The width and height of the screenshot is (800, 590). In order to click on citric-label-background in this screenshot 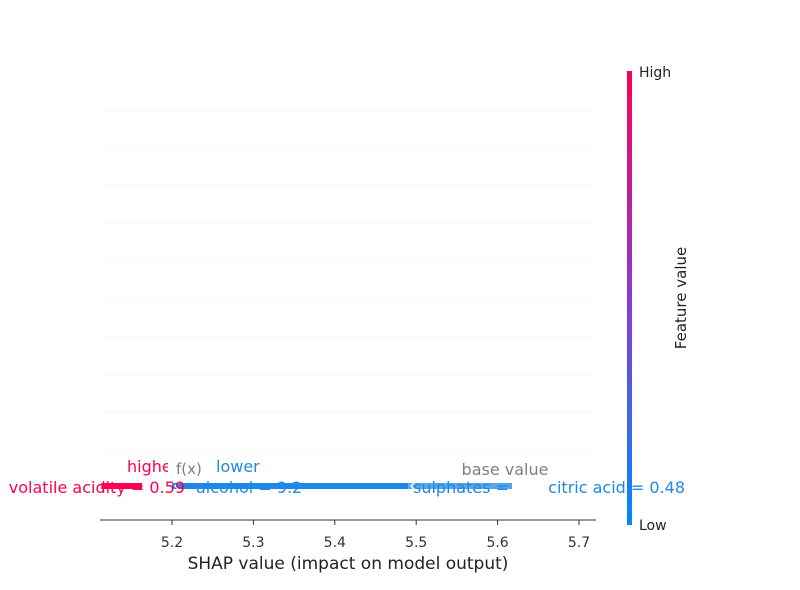, I will do `click(556, 488)`.